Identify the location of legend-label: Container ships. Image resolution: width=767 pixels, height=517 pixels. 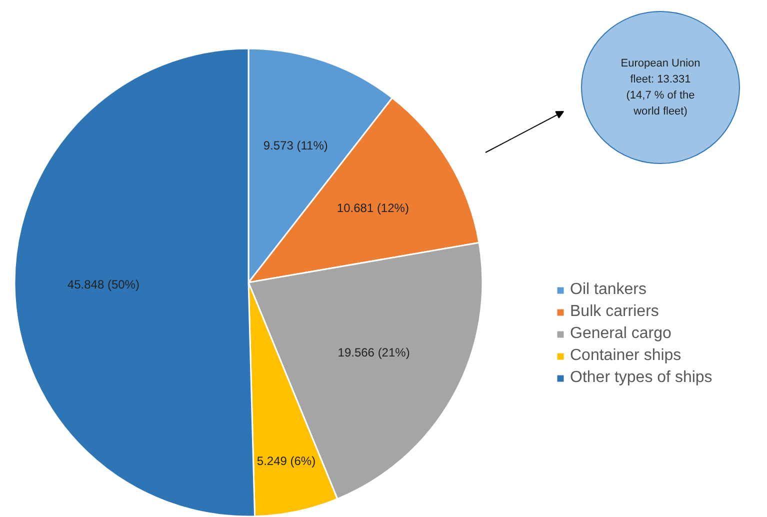
(626, 356).